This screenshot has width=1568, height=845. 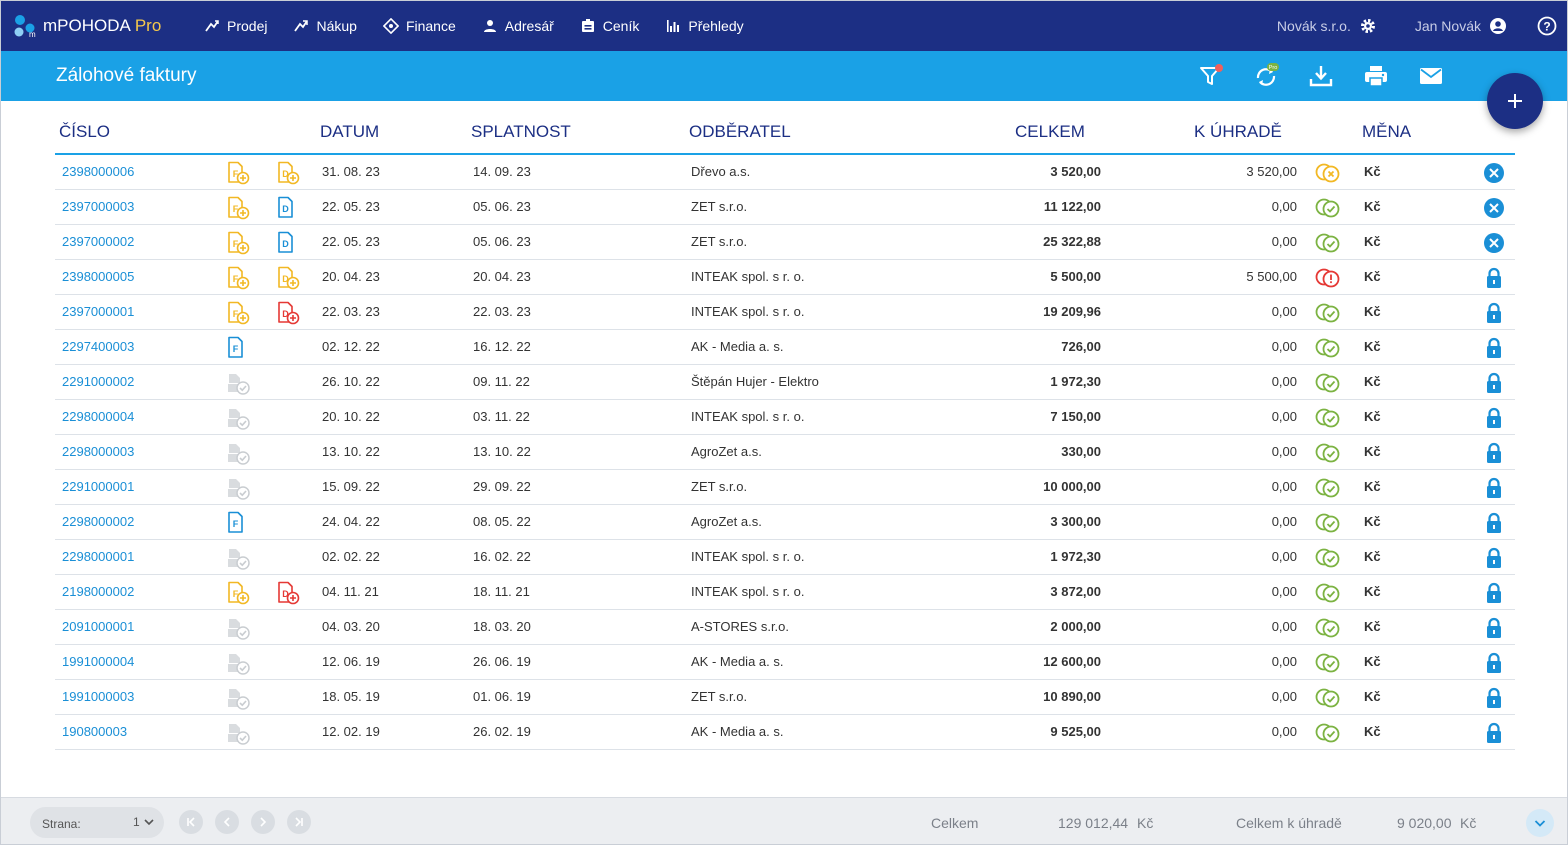 What do you see at coordinates (1313, 26) in the screenshot?
I see `company-name: Novák s.r.o.` at bounding box center [1313, 26].